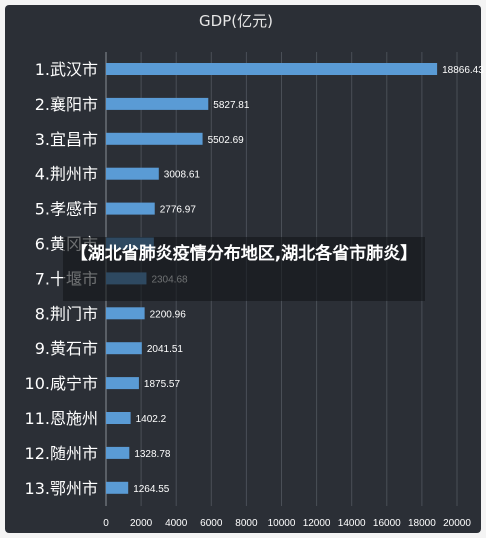 The width and height of the screenshot is (486, 538). What do you see at coordinates (61, 383) in the screenshot?
I see `category-label: 10.咸宁市` at bounding box center [61, 383].